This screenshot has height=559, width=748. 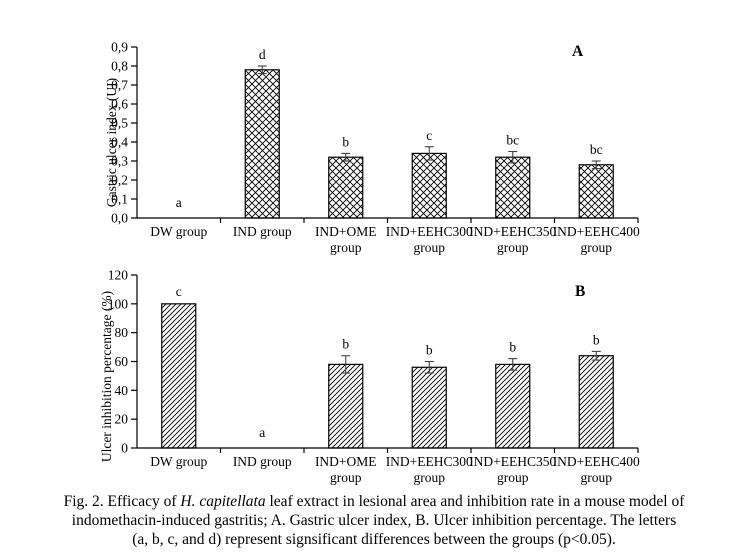 I want to click on y-tick-label: 0,0, so click(x=119, y=218).